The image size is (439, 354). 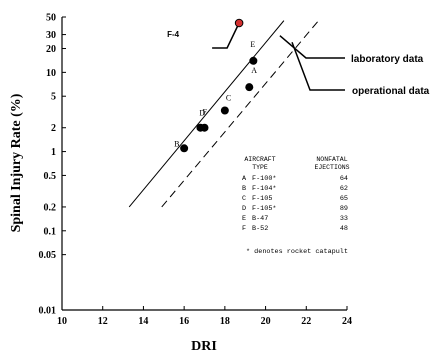 What do you see at coordinates (254, 70) in the screenshot?
I see `data-point-label: A` at bounding box center [254, 70].